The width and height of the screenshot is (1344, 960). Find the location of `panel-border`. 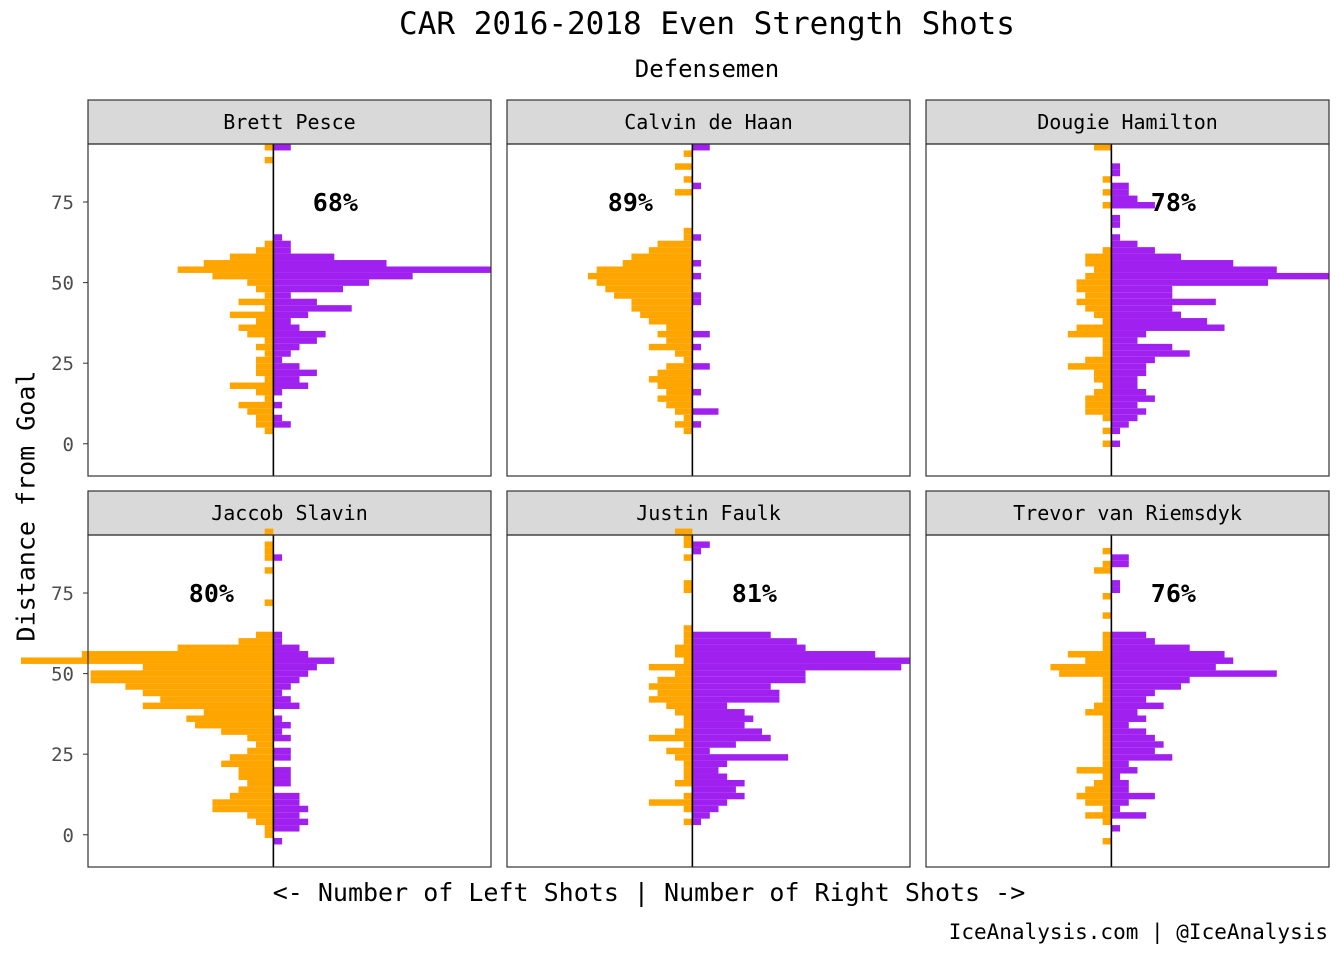

panel-border is located at coordinates (1127, 701).